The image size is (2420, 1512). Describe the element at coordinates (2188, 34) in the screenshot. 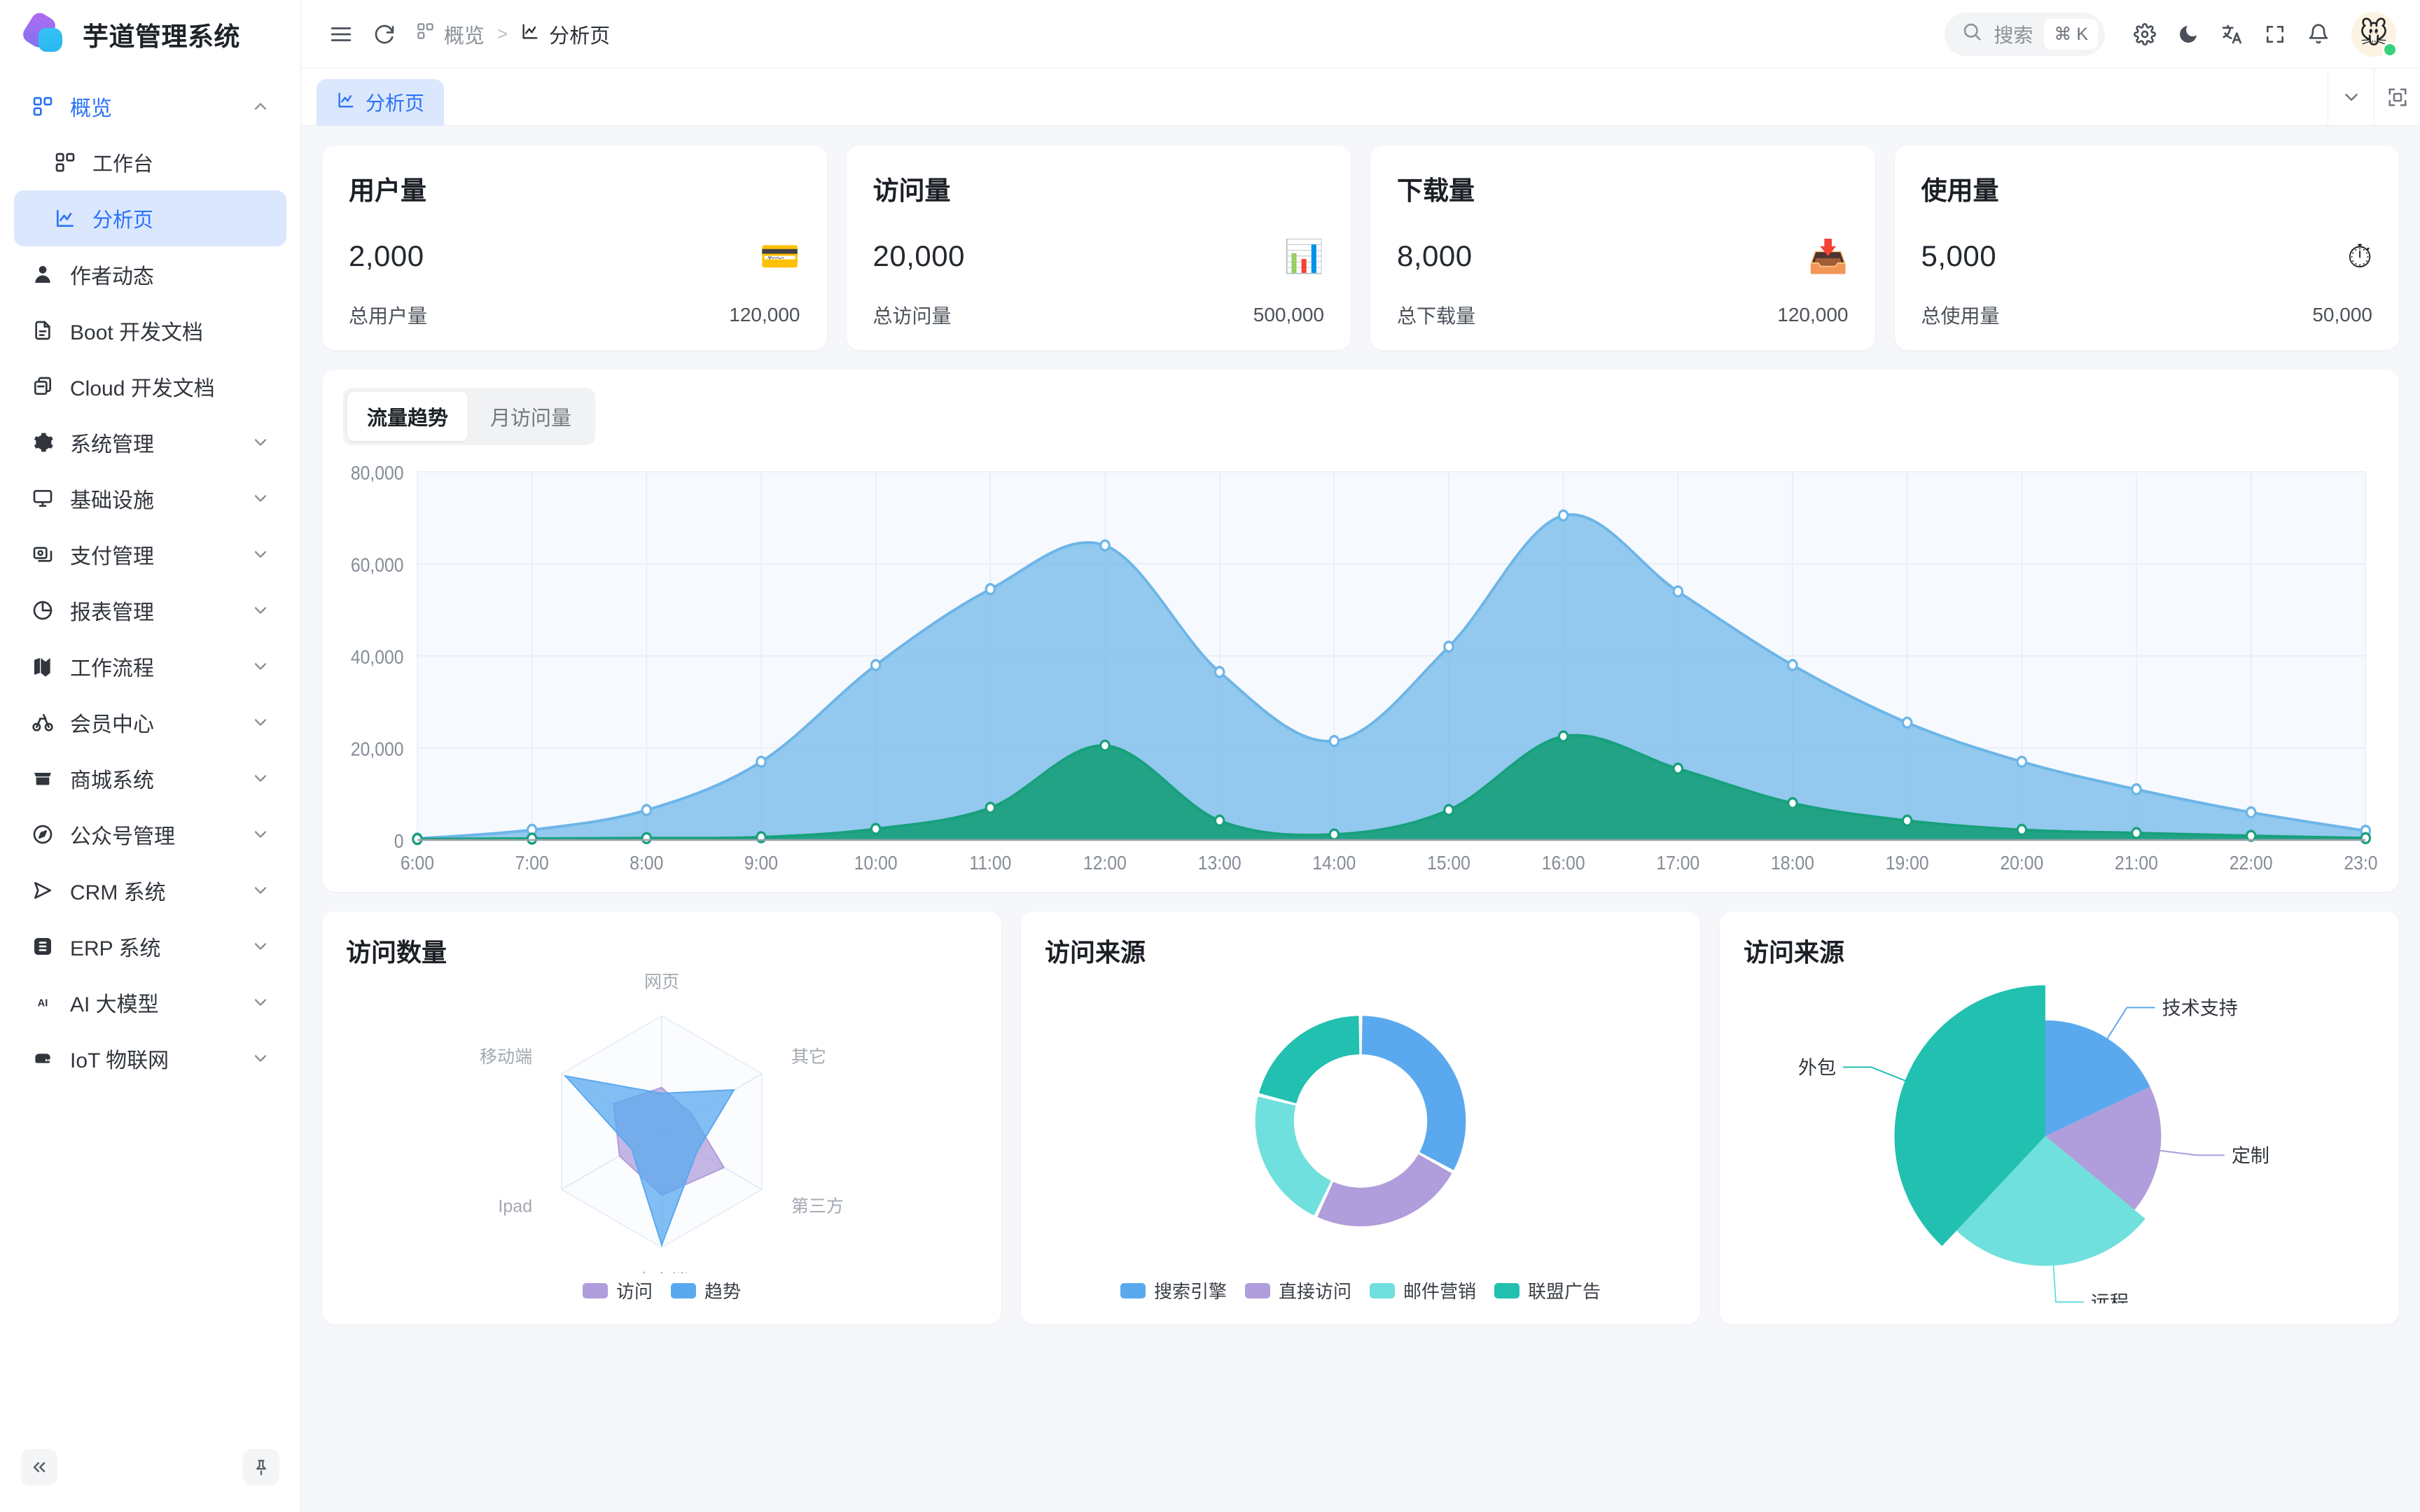

I see `moon-icon` at that location.